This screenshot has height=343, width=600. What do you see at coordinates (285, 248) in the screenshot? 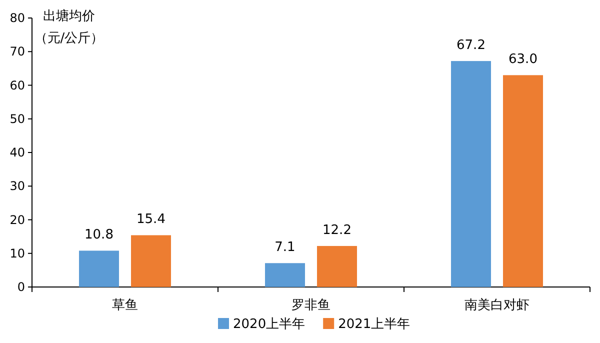
I see `data-label: 7.1` at bounding box center [285, 248].